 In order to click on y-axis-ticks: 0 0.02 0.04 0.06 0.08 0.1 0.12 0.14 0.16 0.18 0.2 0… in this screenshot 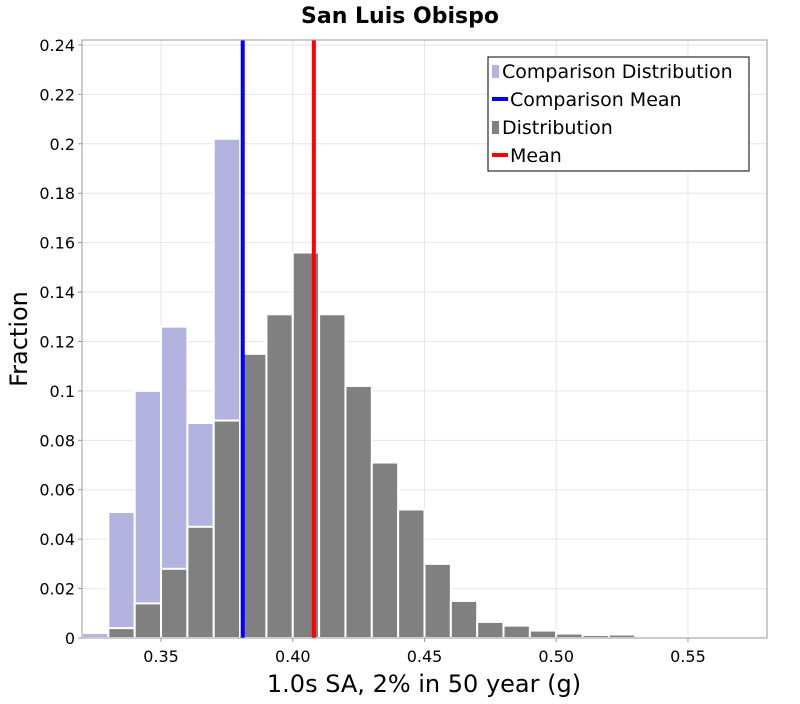, I will do `click(60, 342)`.